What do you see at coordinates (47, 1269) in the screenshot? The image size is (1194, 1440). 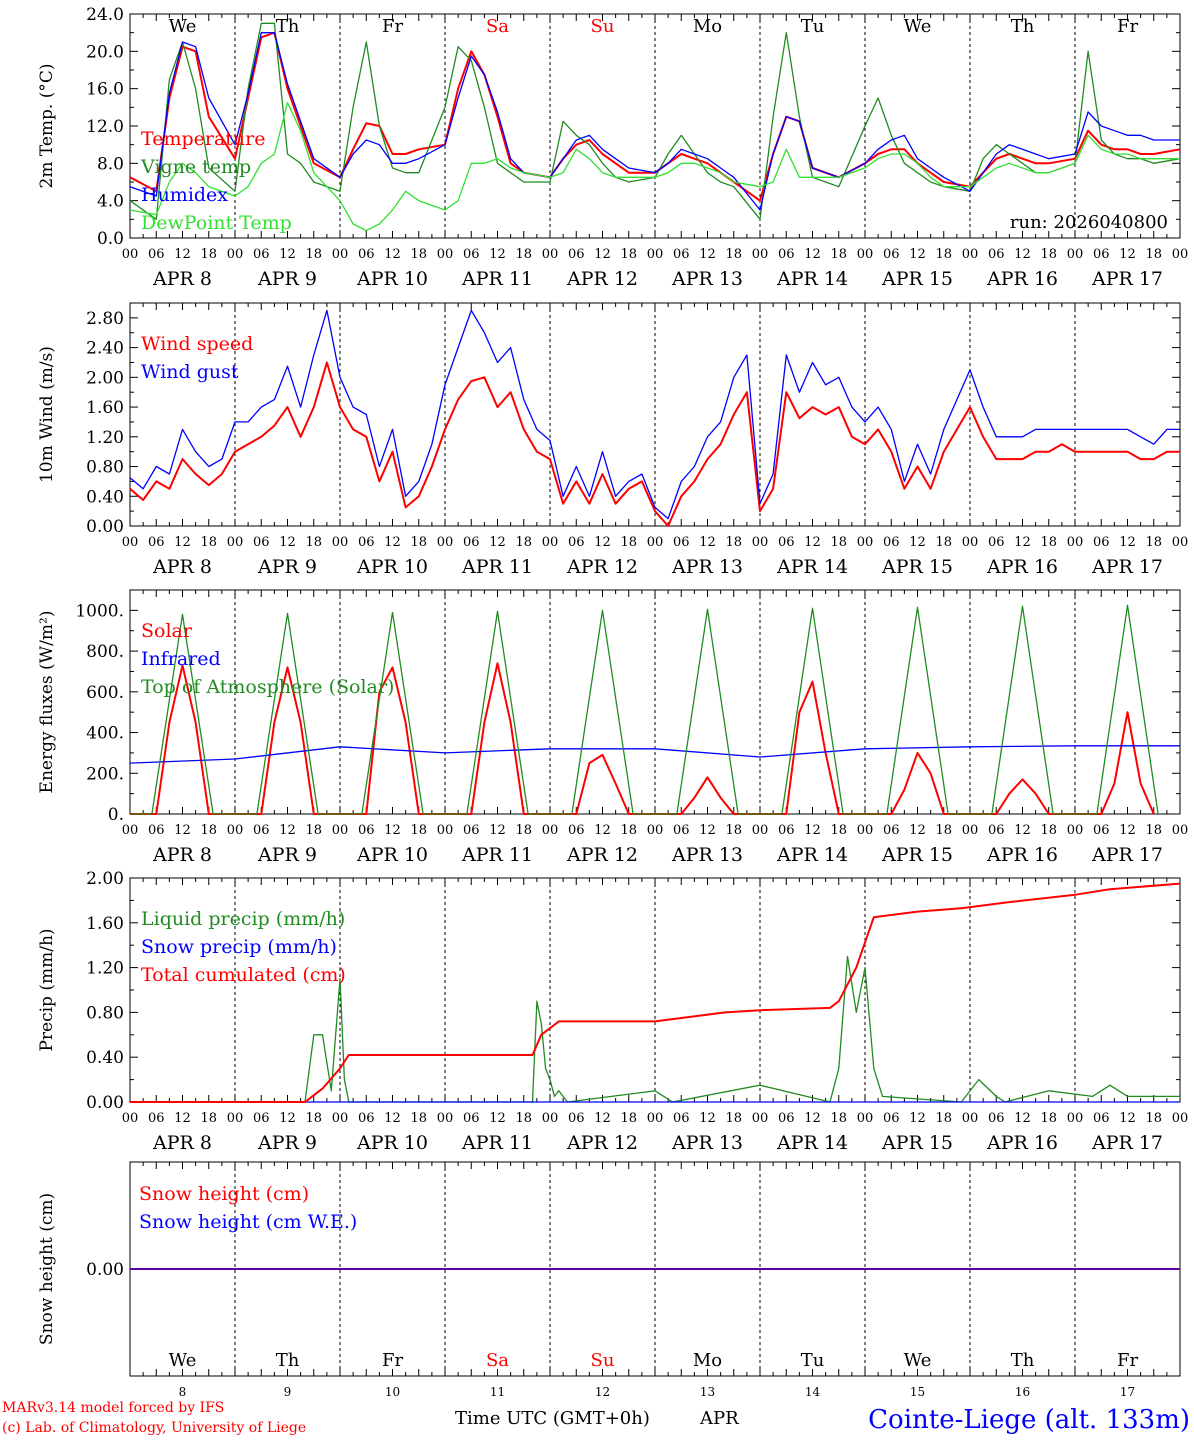 I see `y-axis-label: Snow height (cm)` at bounding box center [47, 1269].